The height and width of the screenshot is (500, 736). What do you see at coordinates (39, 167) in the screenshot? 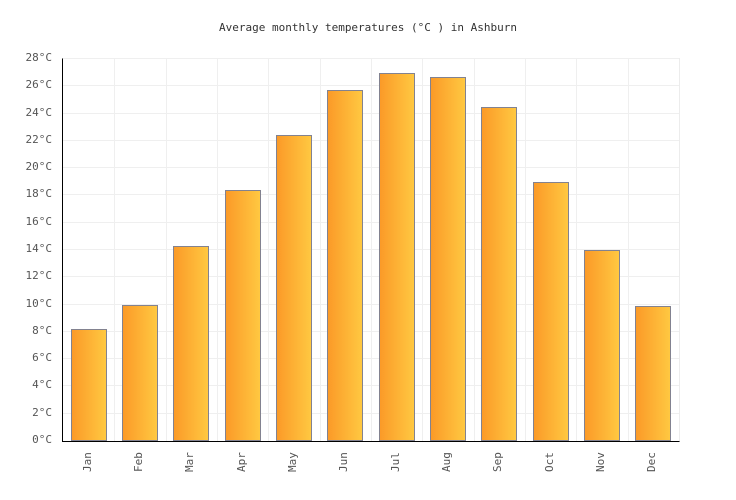
I see `y-tick-label-20: 20°C` at bounding box center [39, 167].